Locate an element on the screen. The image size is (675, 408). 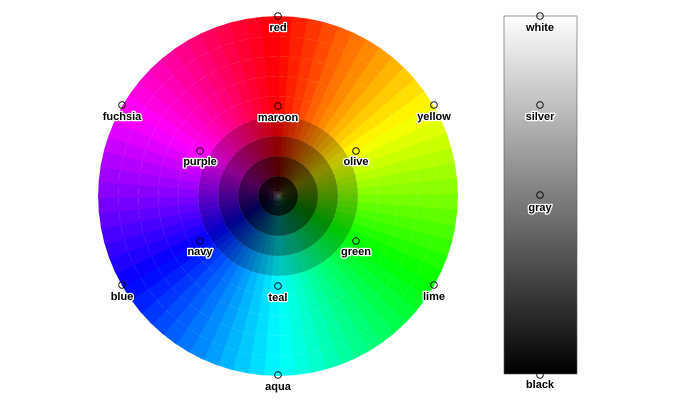
marker-aqua is located at coordinates (278, 375).